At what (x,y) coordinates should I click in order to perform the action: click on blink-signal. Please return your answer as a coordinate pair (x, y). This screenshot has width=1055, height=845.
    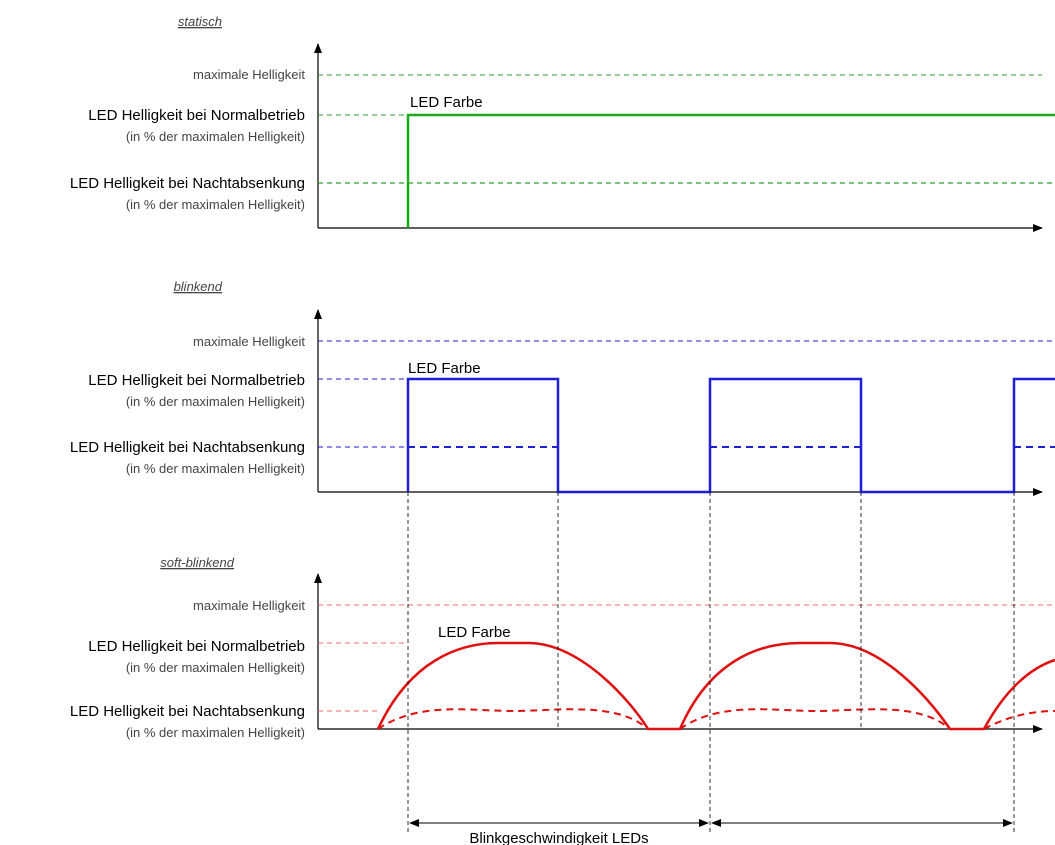
    Looking at the image, I should click on (730, 435).